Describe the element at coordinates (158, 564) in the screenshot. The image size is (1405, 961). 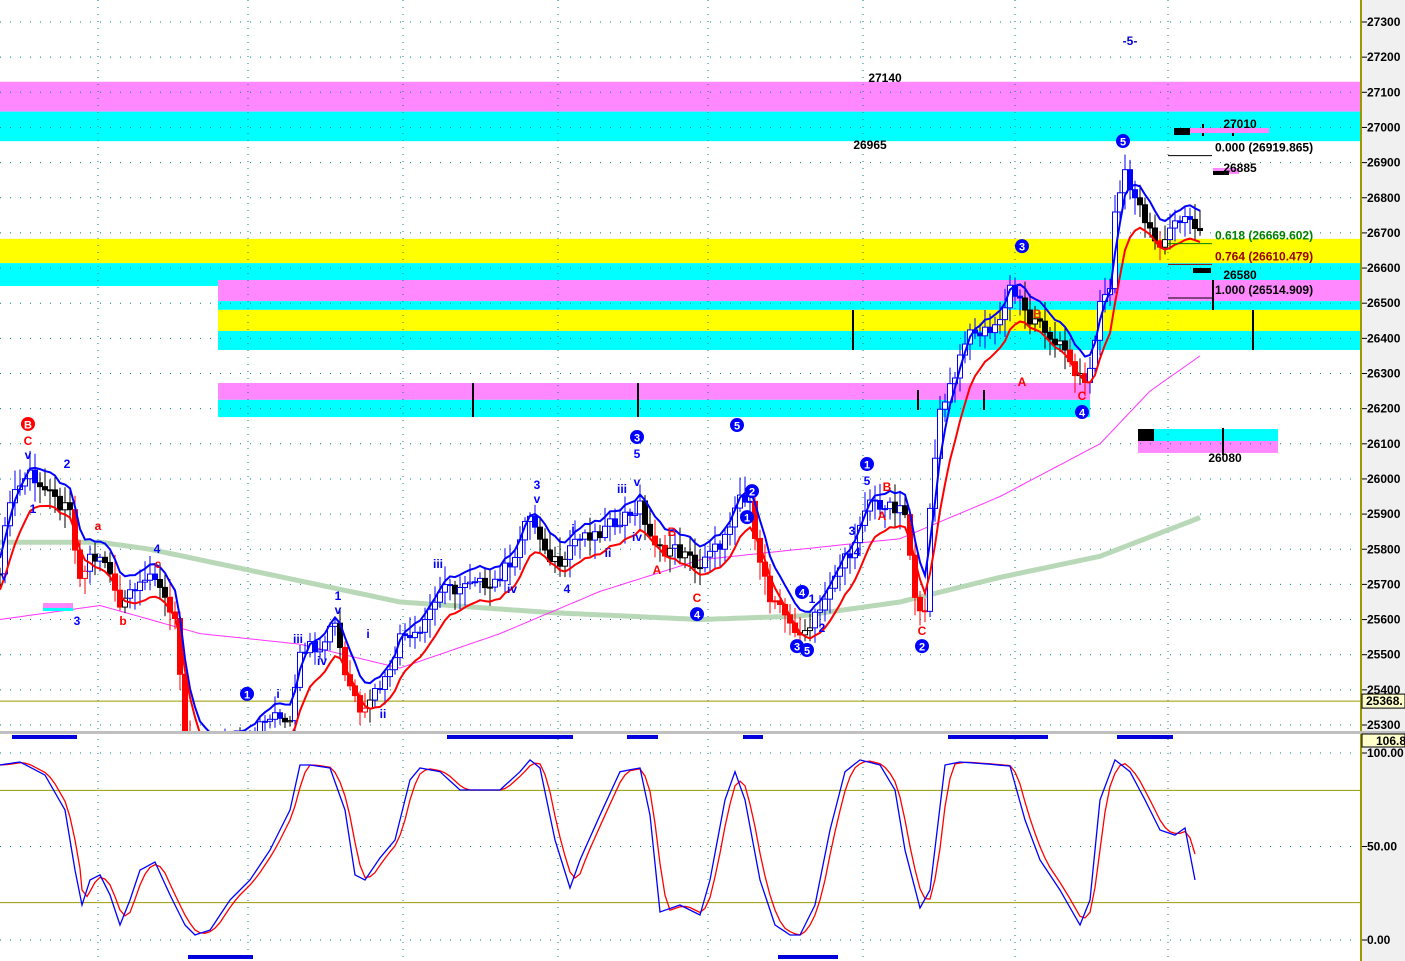
I see `wave-label: c` at that location.